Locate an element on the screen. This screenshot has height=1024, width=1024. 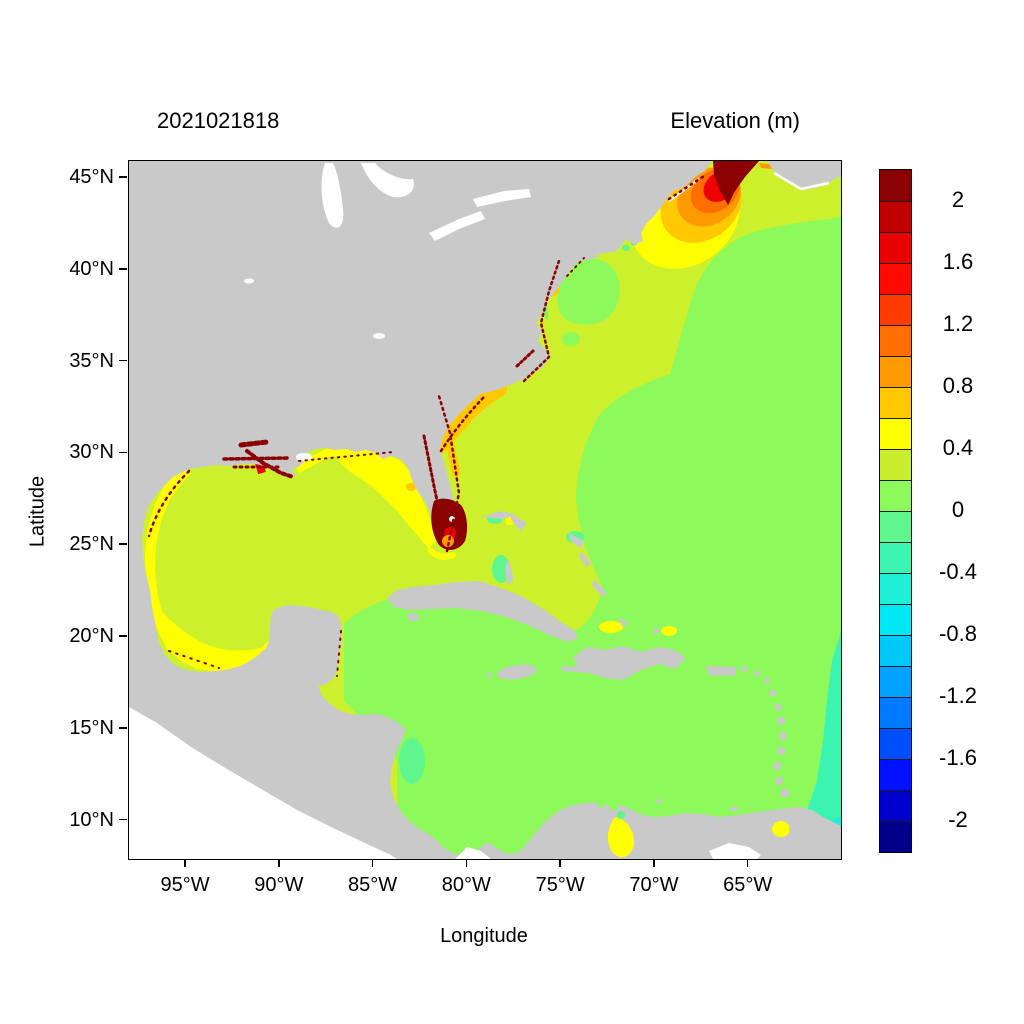
colorbar-variable-title: Elevation (m) is located at coordinates (735, 120).